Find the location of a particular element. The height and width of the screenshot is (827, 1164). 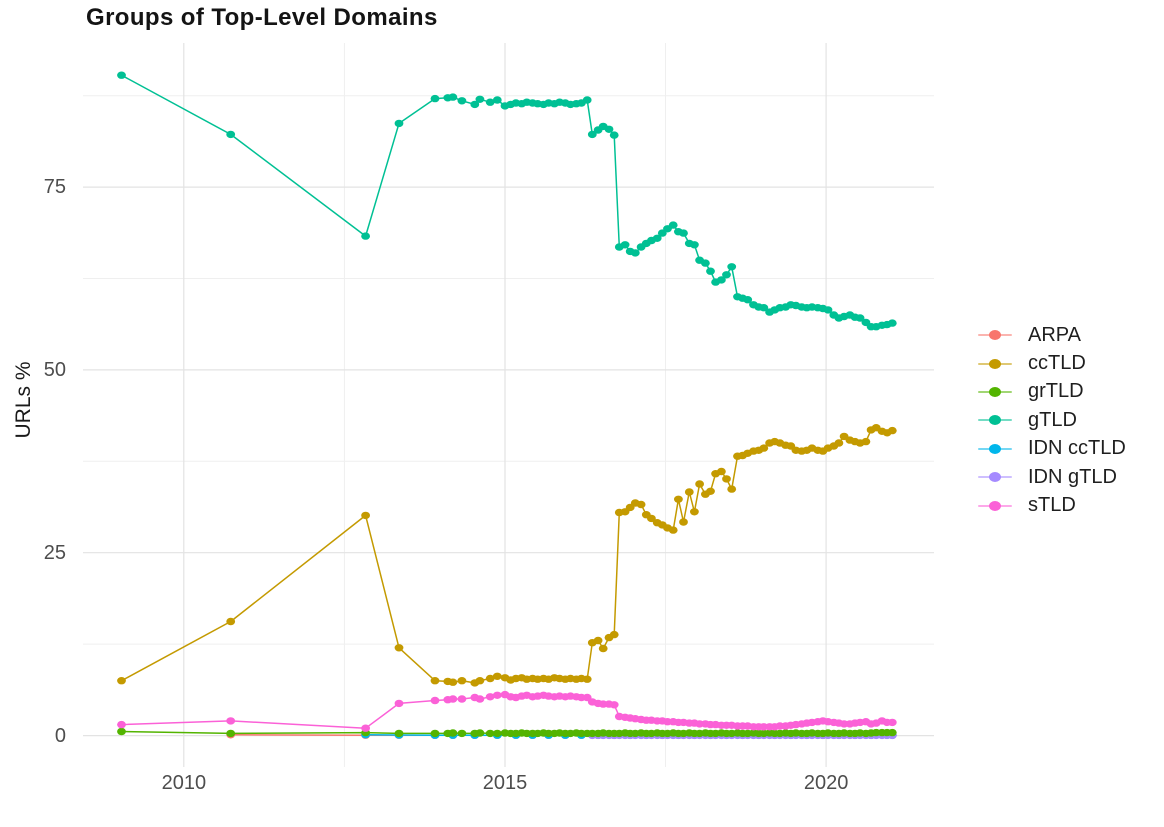

y-tick-label-75: 75 is located at coordinates (54, 187).